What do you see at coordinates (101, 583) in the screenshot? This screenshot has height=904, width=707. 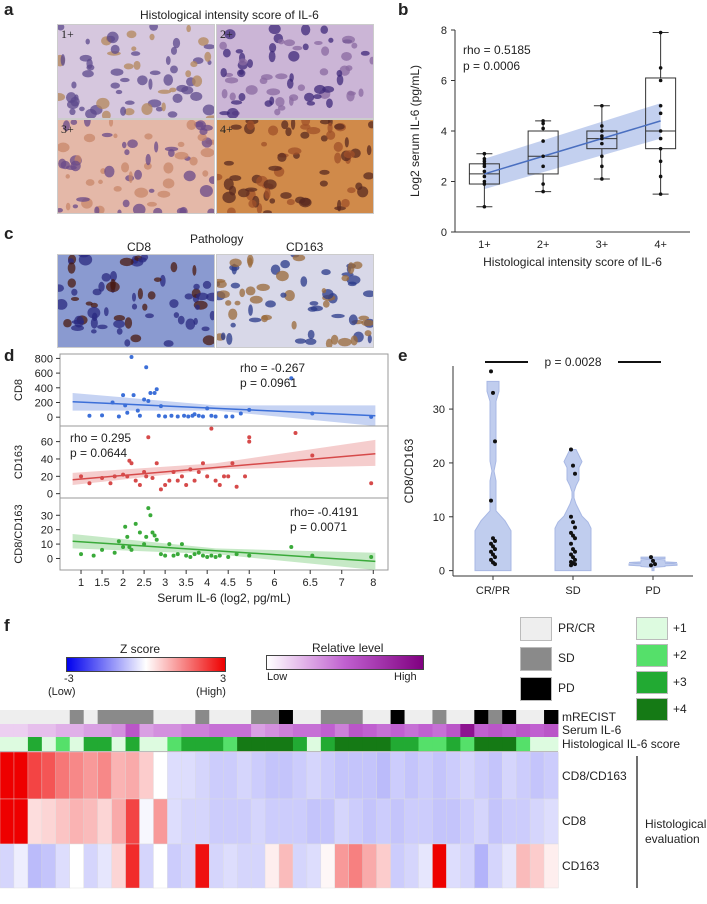 I see `x-tick-label: 1.5` at bounding box center [101, 583].